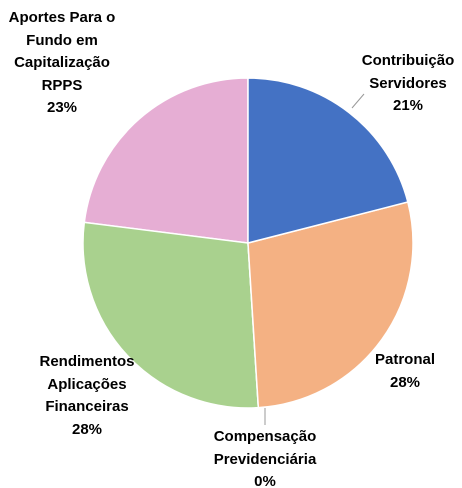  I want to click on slice-label: Rendimentos Aplicações Financeiras 28%, so click(87, 396).